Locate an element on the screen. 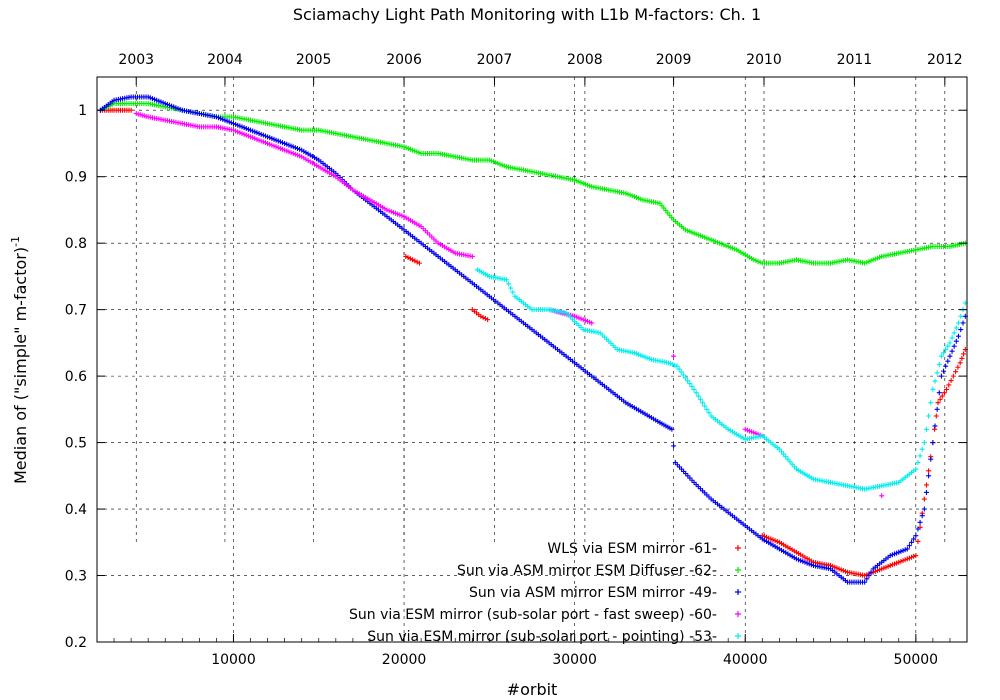  y-tick-label: 0.6 is located at coordinates (76, 377).